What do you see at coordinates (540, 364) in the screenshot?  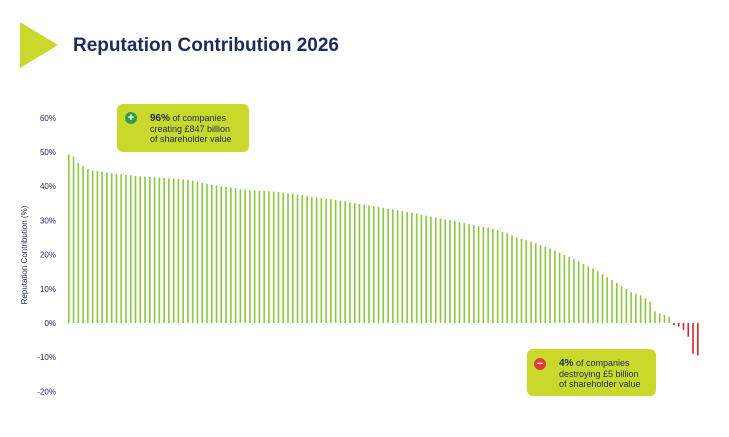 I see `minus-circle-icon: −` at bounding box center [540, 364].